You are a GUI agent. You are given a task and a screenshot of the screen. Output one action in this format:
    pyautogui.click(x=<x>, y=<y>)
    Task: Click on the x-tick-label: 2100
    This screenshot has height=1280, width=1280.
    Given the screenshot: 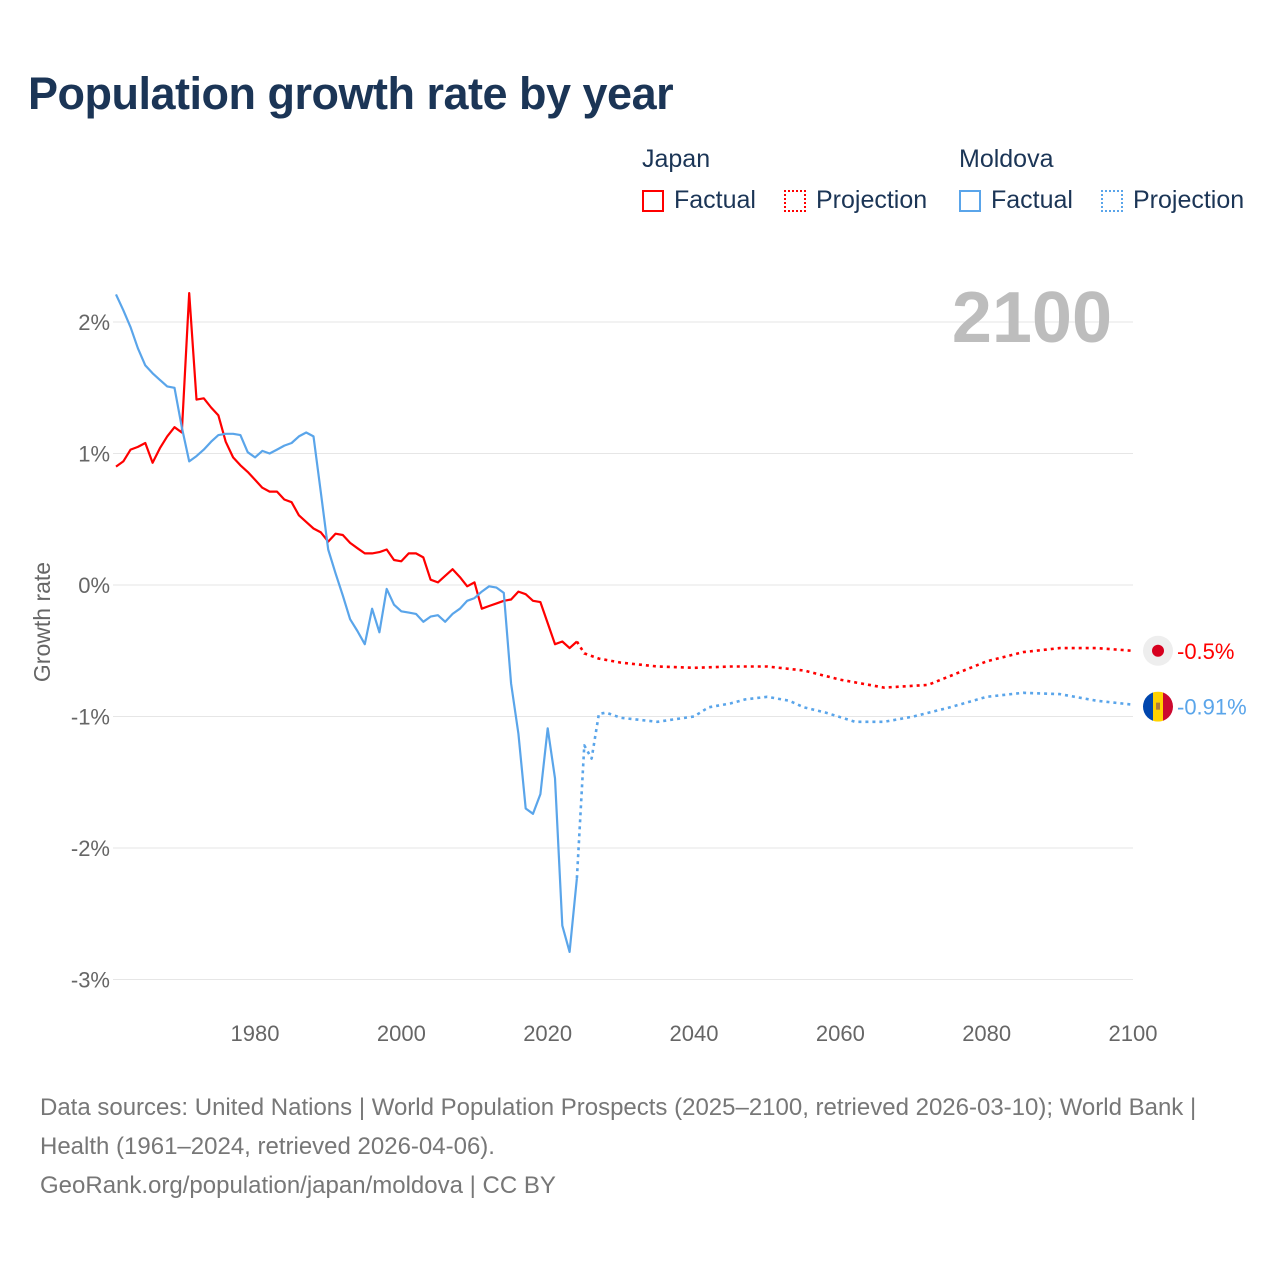 What is the action you would take?
    pyautogui.click(x=1133, y=1033)
    